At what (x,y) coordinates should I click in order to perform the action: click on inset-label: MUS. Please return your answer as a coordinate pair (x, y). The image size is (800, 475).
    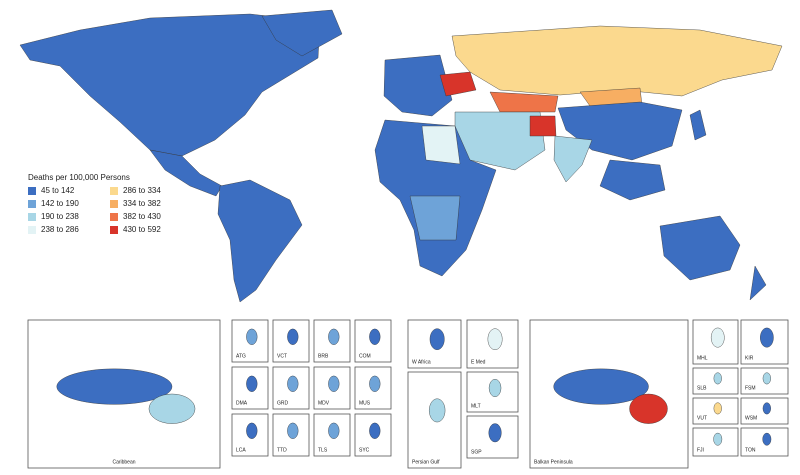
    Looking at the image, I should click on (365, 403).